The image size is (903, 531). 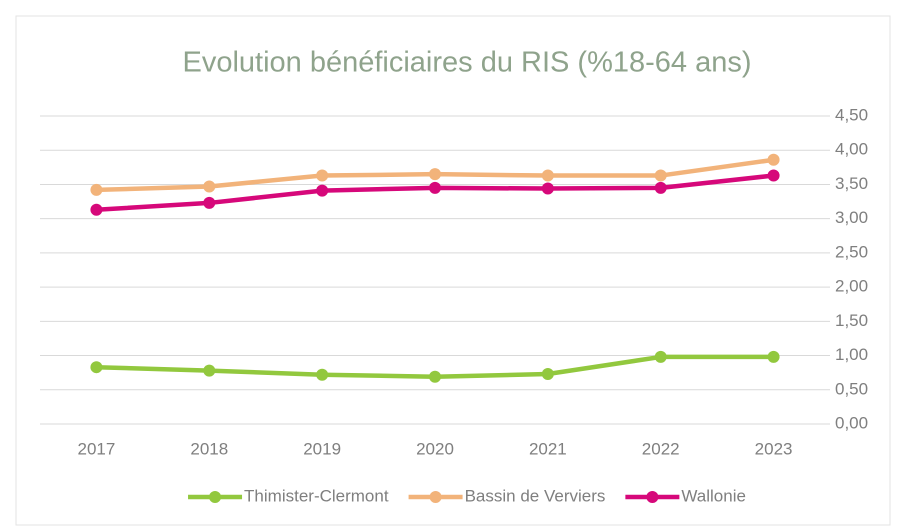 I want to click on x-tick-label: 2023, so click(x=774, y=448).